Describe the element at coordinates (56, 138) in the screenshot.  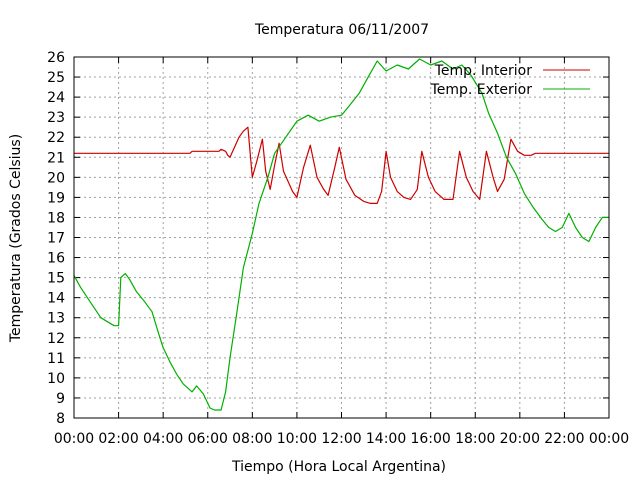
I see `y-tick-label: 22` at that location.